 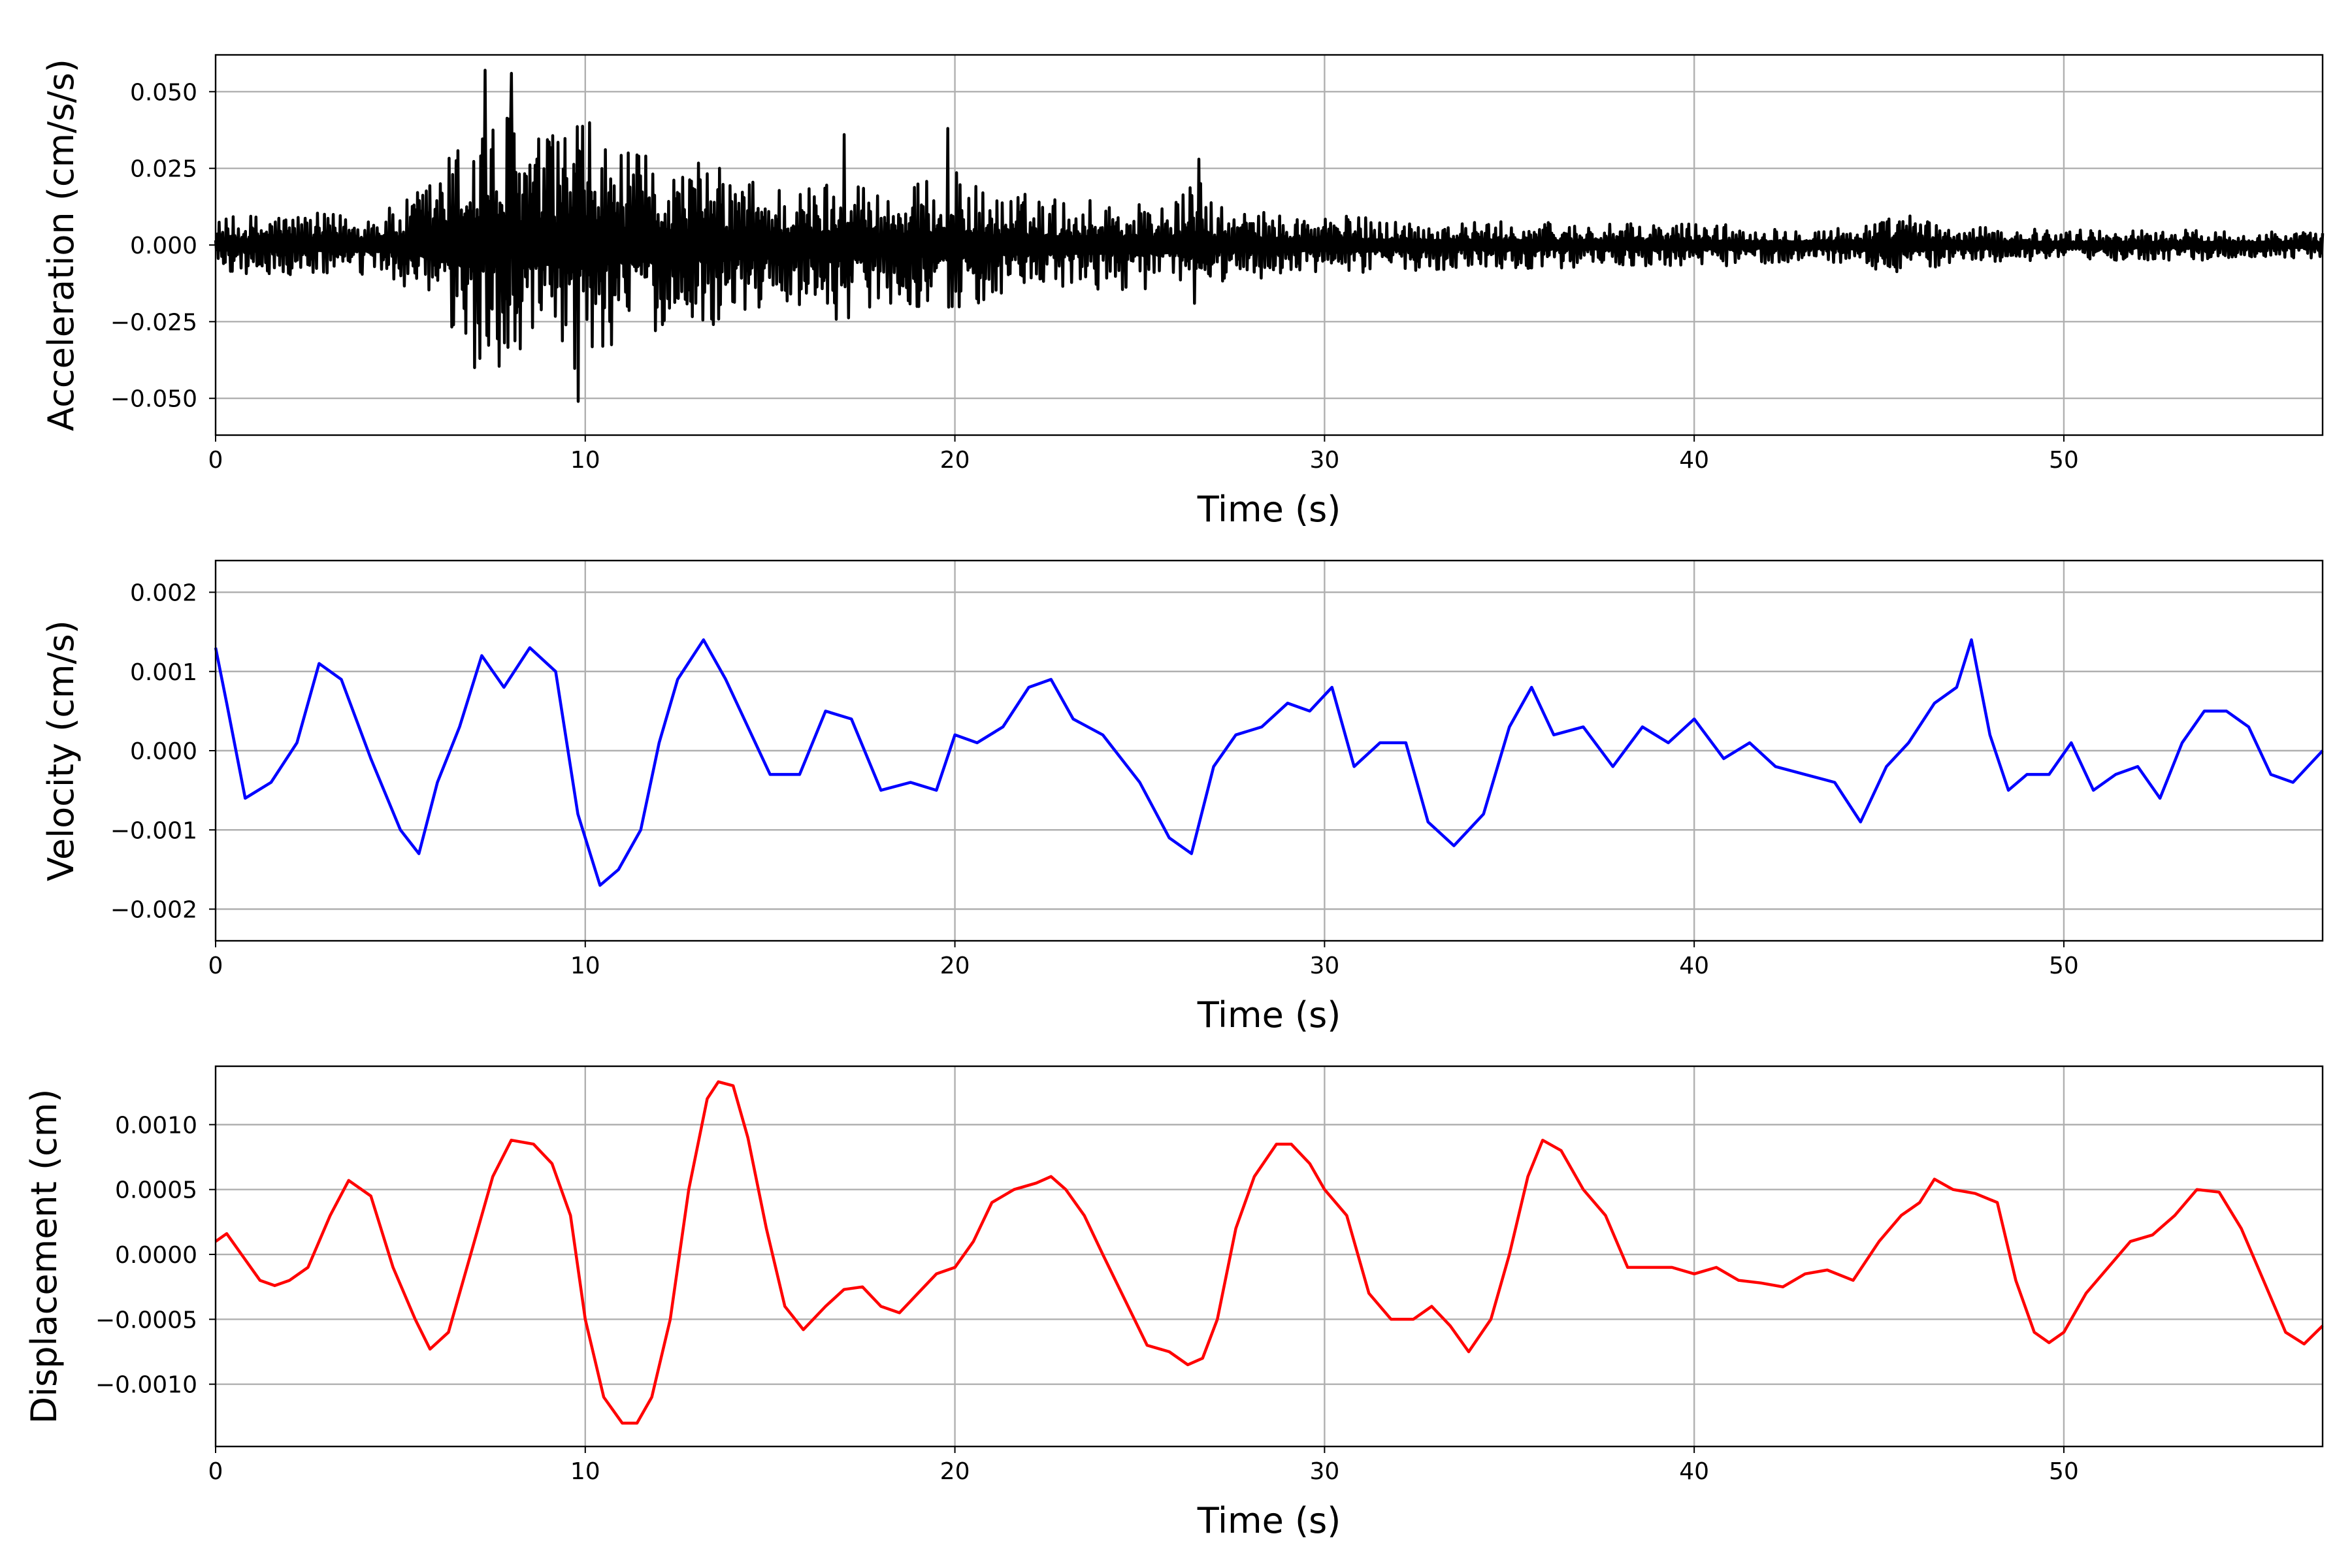 What do you see at coordinates (2064, 1471) in the screenshot?
I see `displacement-xtick-label: 50` at bounding box center [2064, 1471].